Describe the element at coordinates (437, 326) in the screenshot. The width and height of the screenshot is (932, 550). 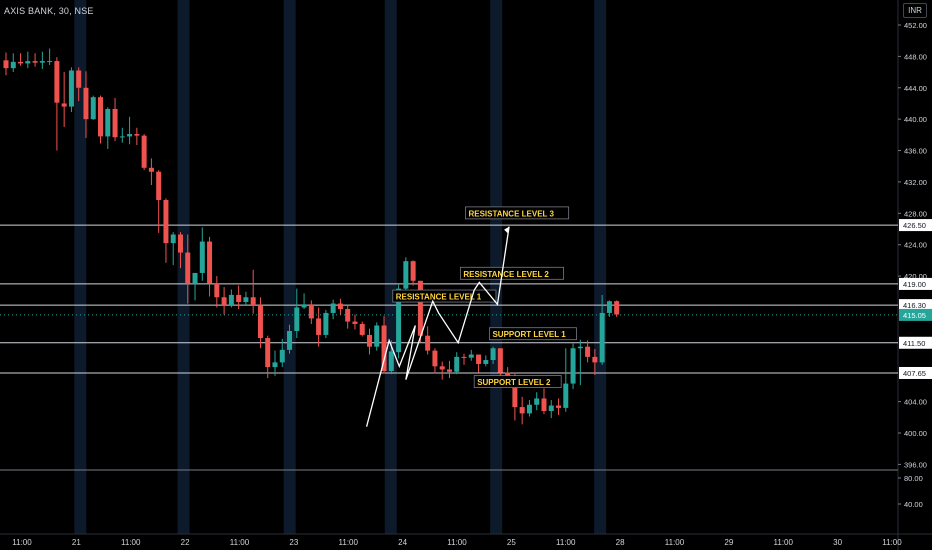
I see `projection-arrow` at that location.